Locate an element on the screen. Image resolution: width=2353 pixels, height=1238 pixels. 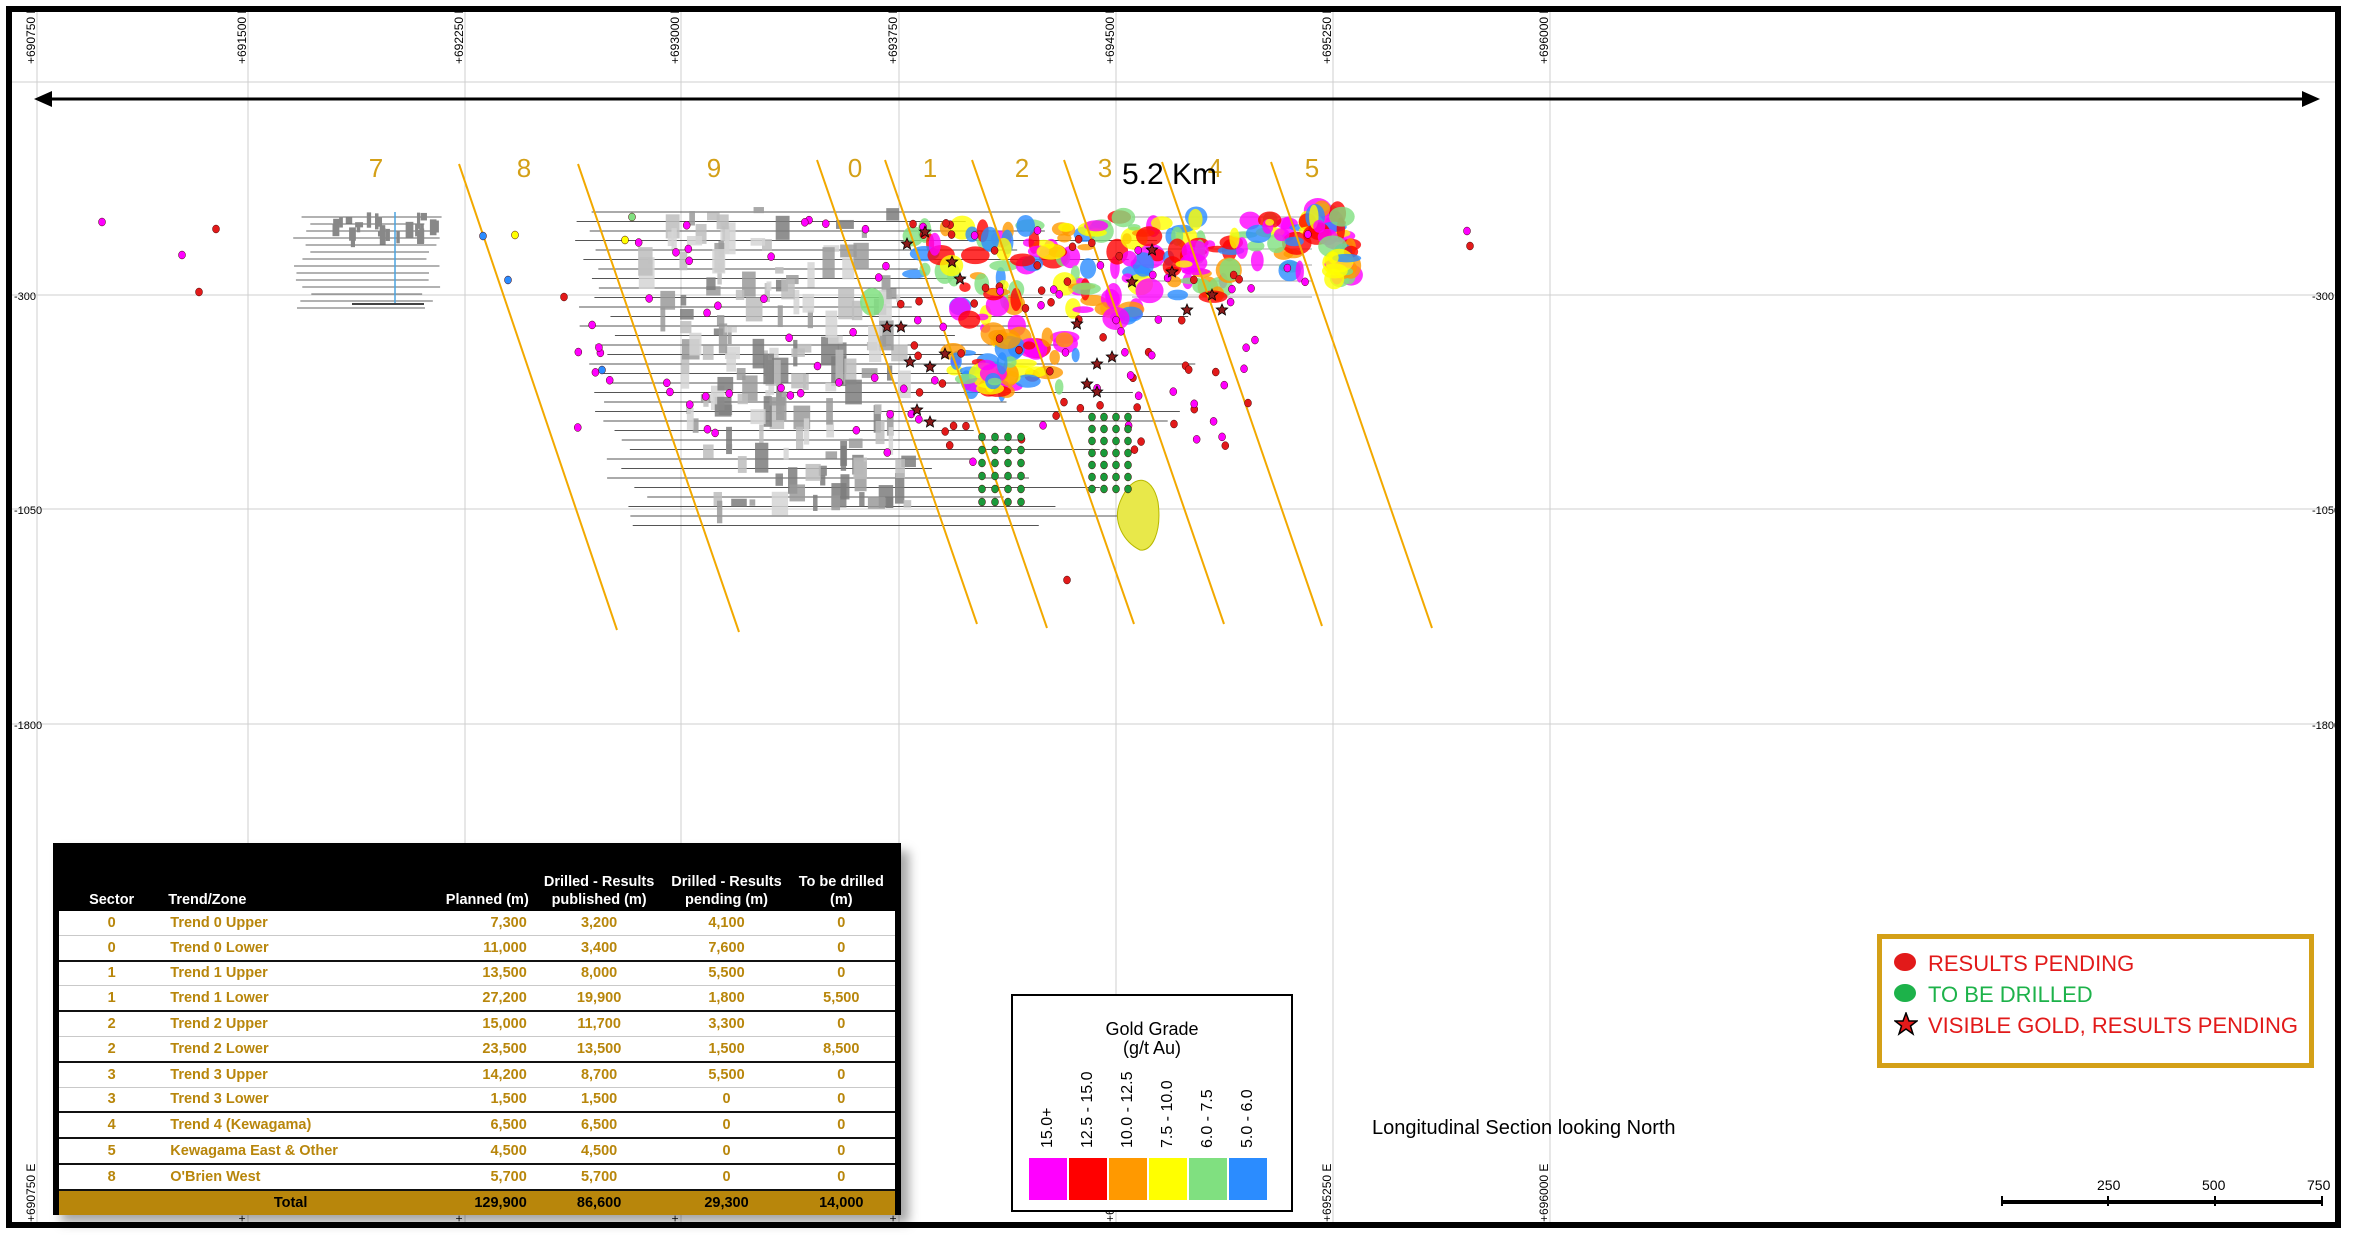
star-icon is located at coordinates (1906, 1024).